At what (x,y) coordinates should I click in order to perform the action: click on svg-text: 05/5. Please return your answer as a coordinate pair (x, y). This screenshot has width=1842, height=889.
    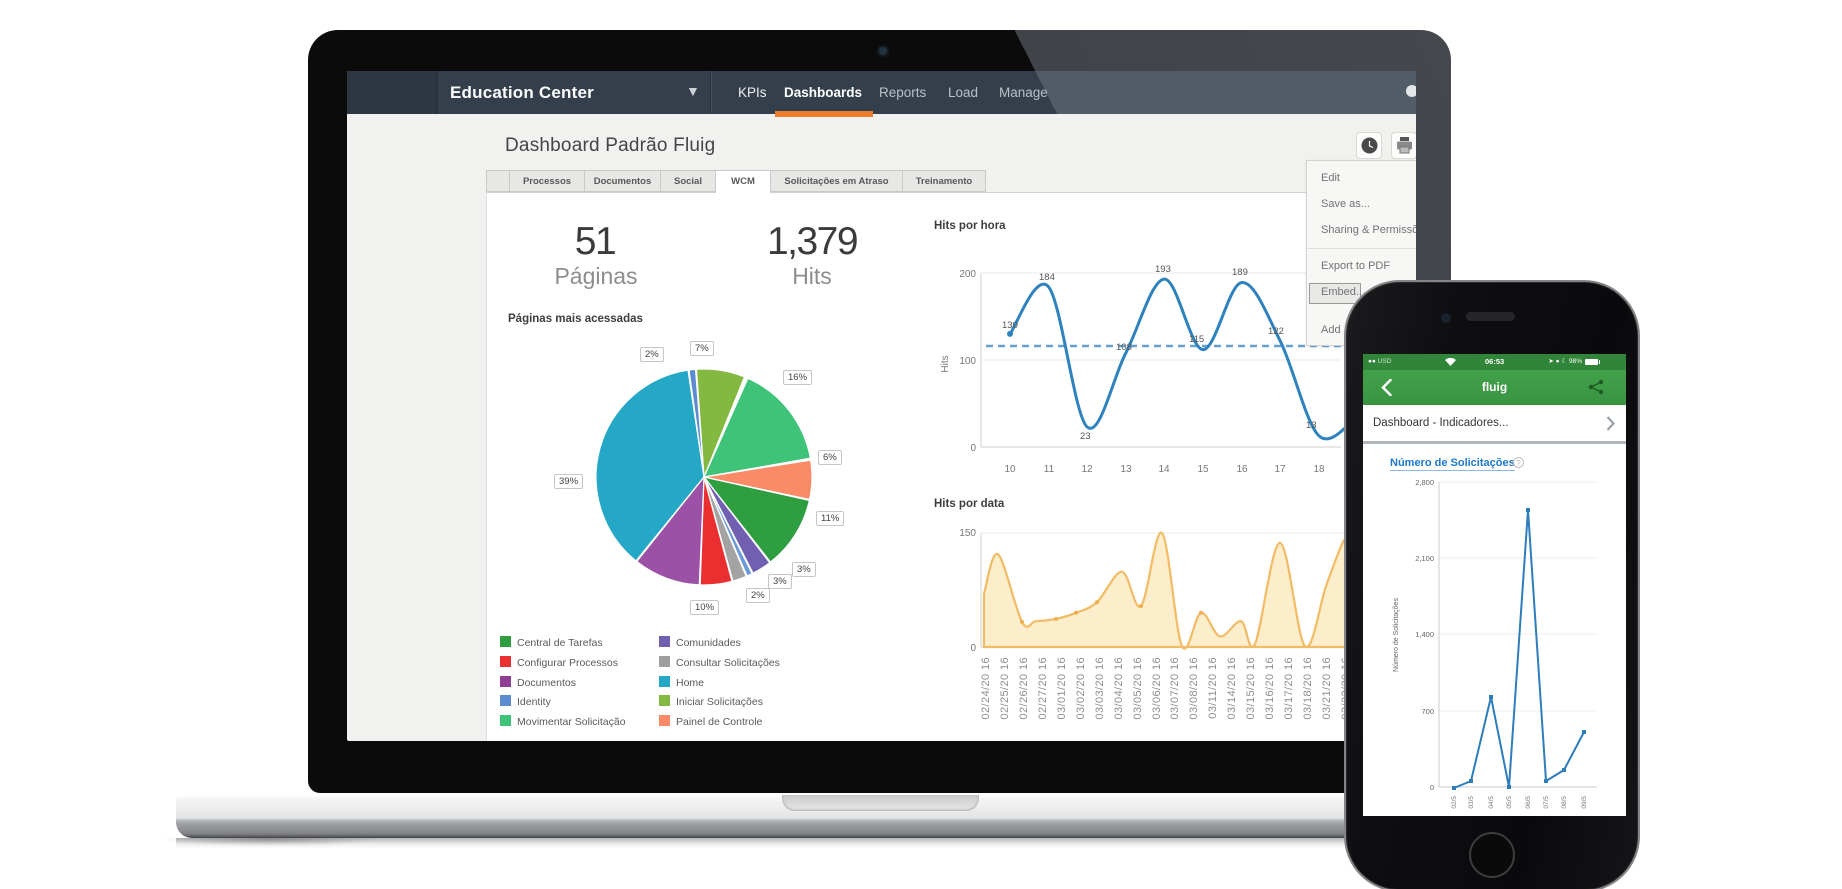
    Looking at the image, I should click on (1509, 802).